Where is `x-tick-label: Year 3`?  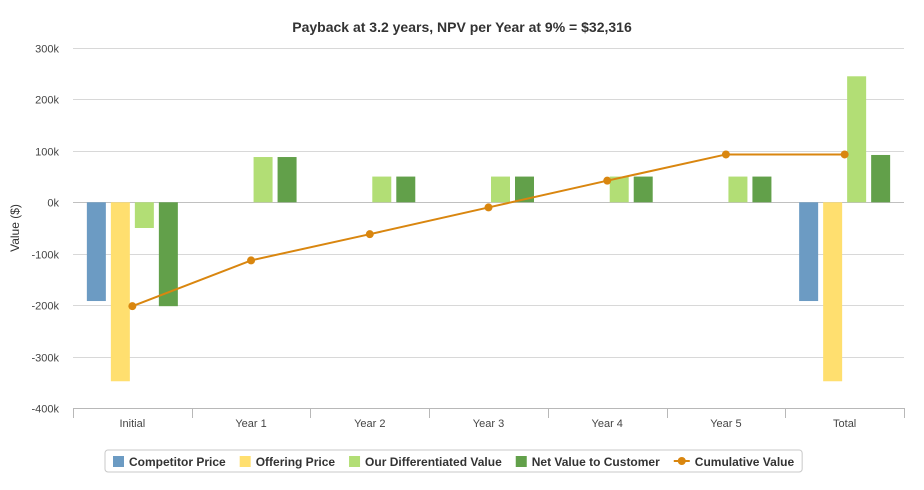
x-tick-label: Year 3 is located at coordinates (488, 424).